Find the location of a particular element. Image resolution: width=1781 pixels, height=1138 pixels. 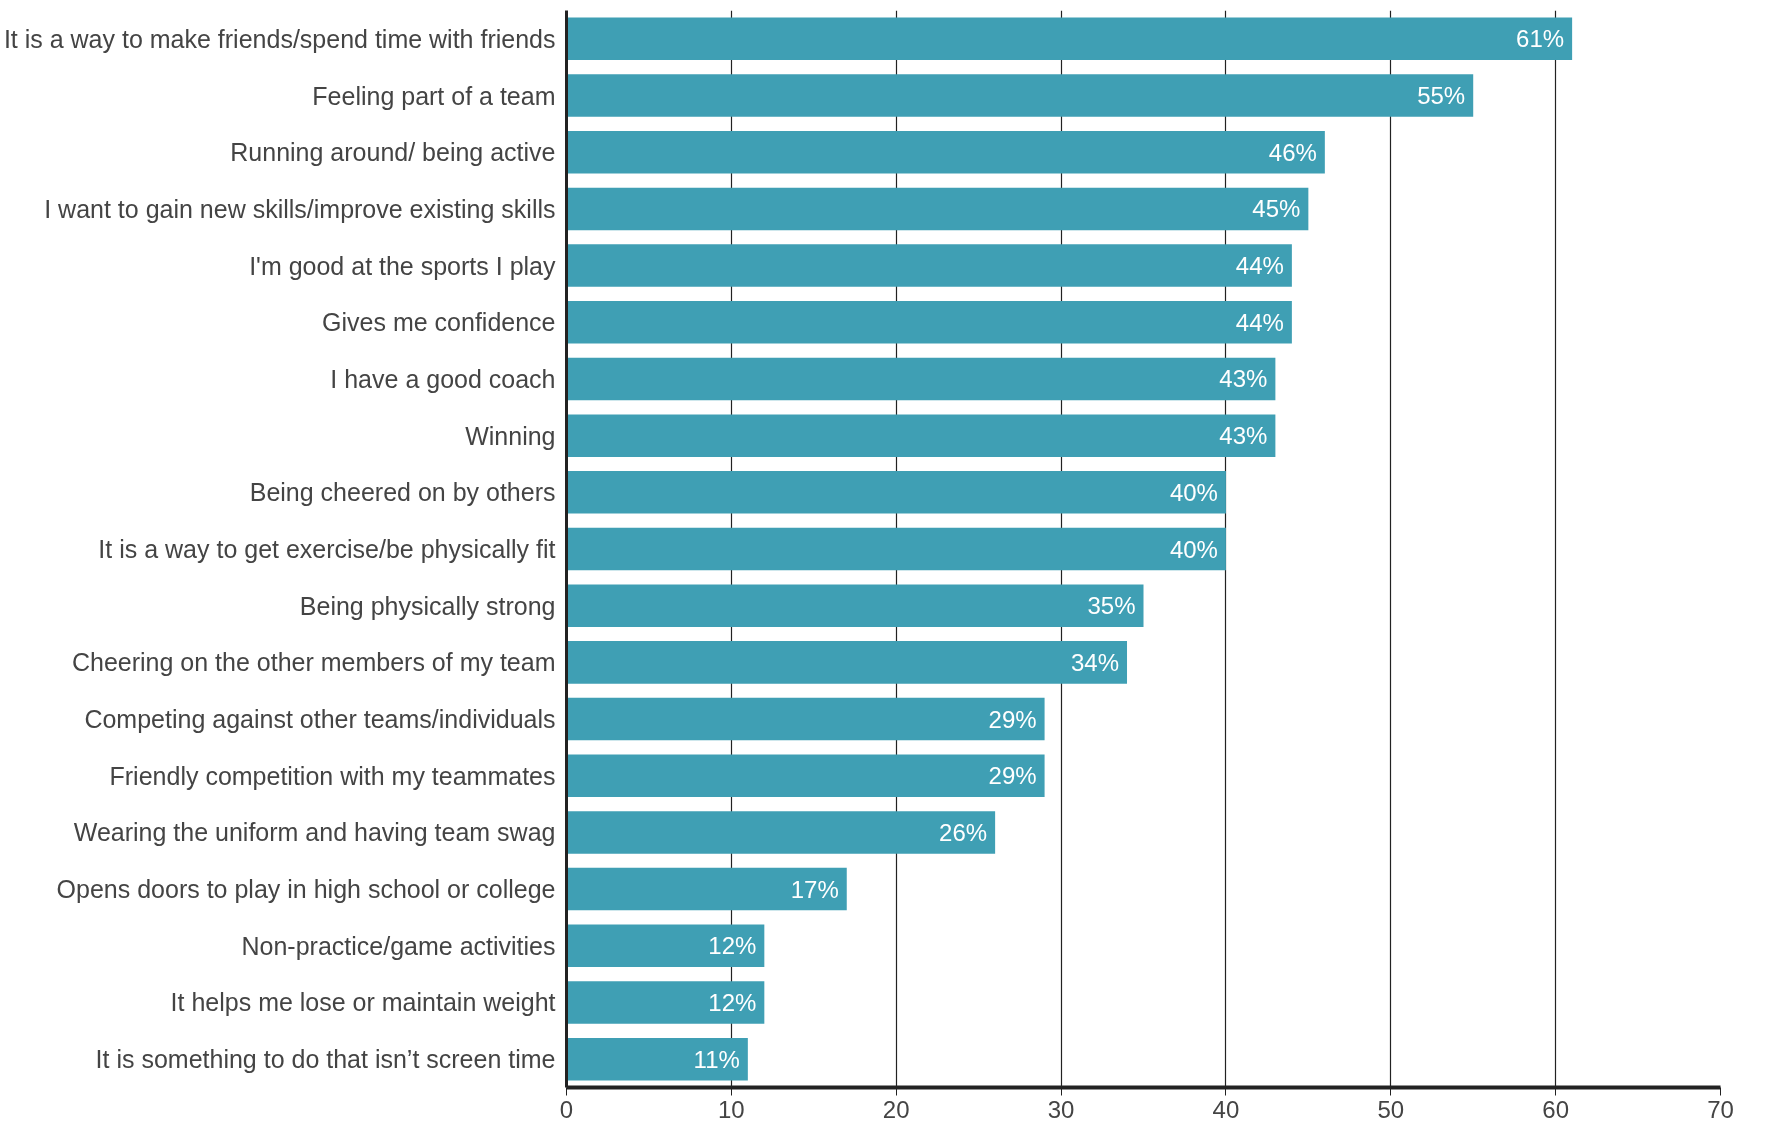

y-tick-label: Competing against other teams/individuals is located at coordinates (320, 719).